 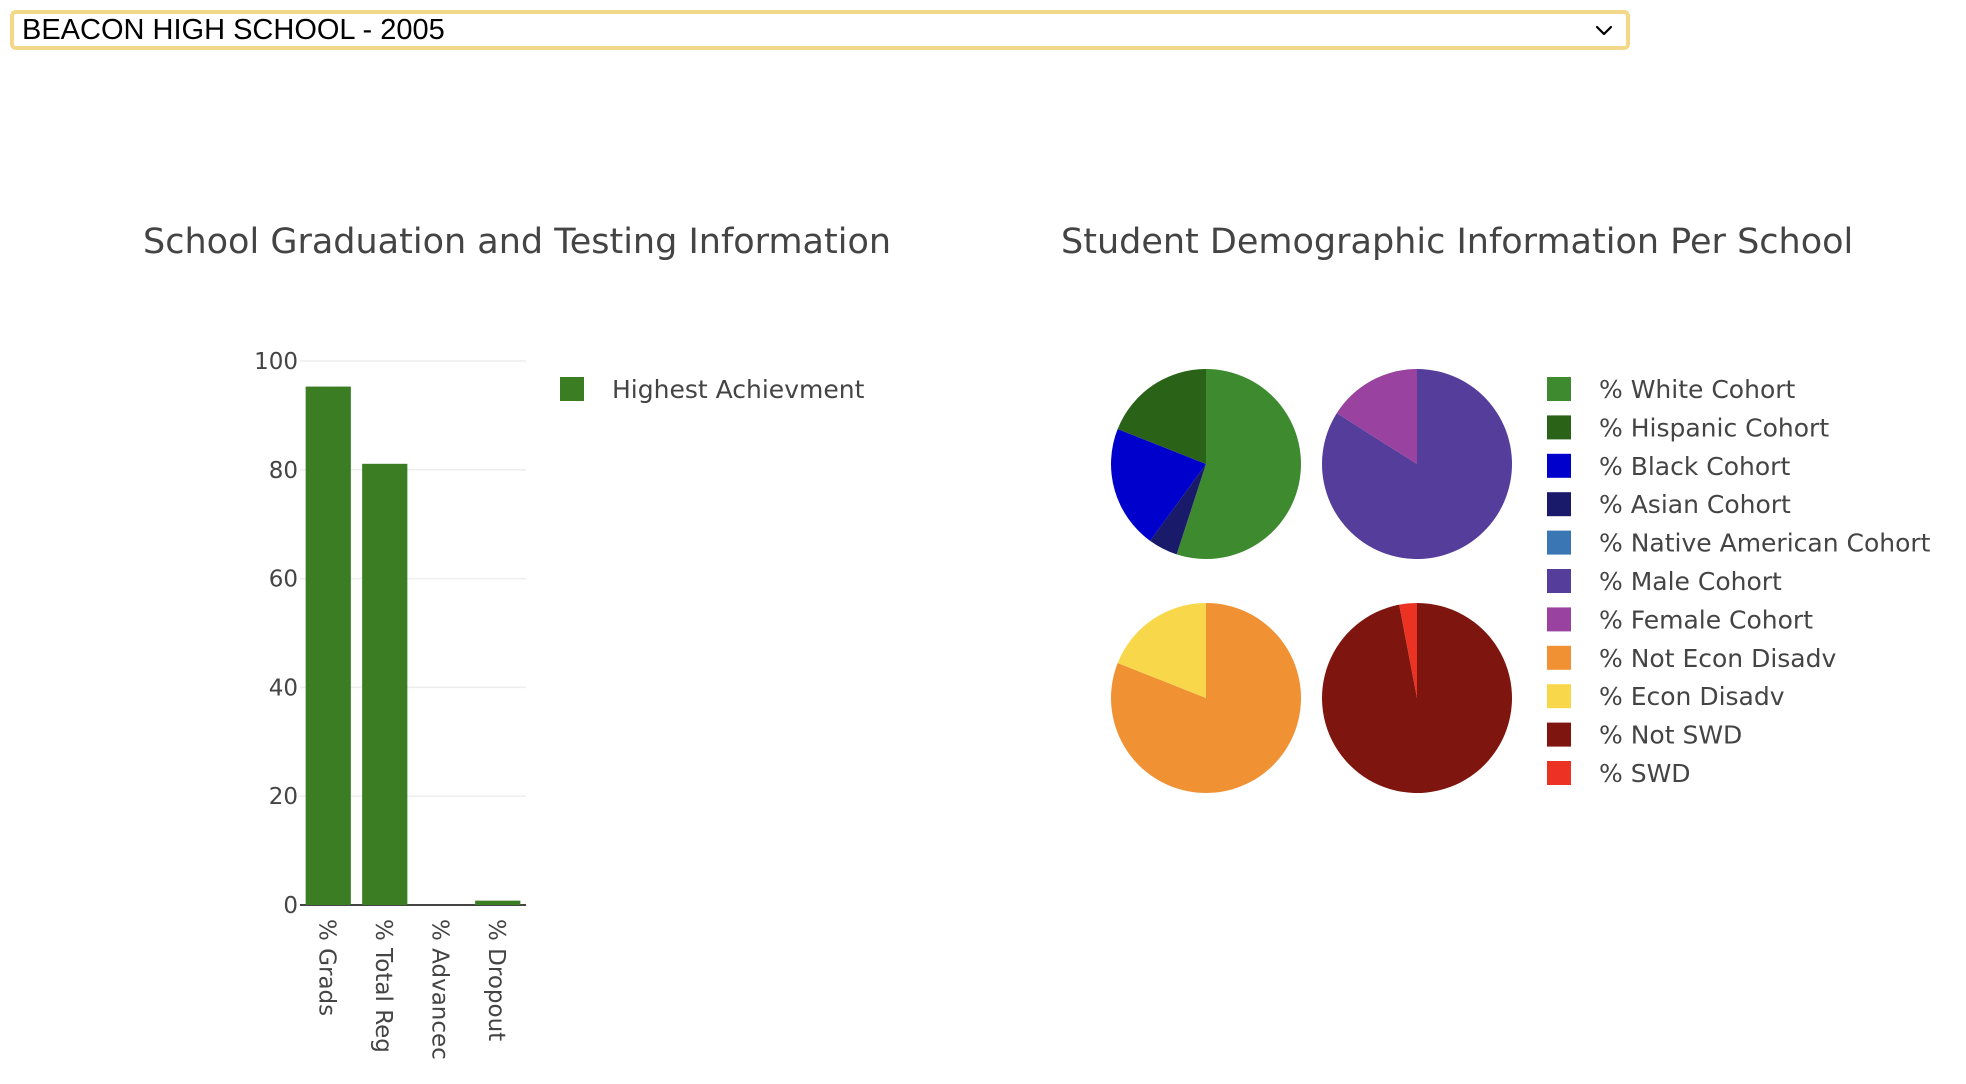 What do you see at coordinates (1697, 389) in the screenshot?
I see `legend-label: % White Cohort` at bounding box center [1697, 389].